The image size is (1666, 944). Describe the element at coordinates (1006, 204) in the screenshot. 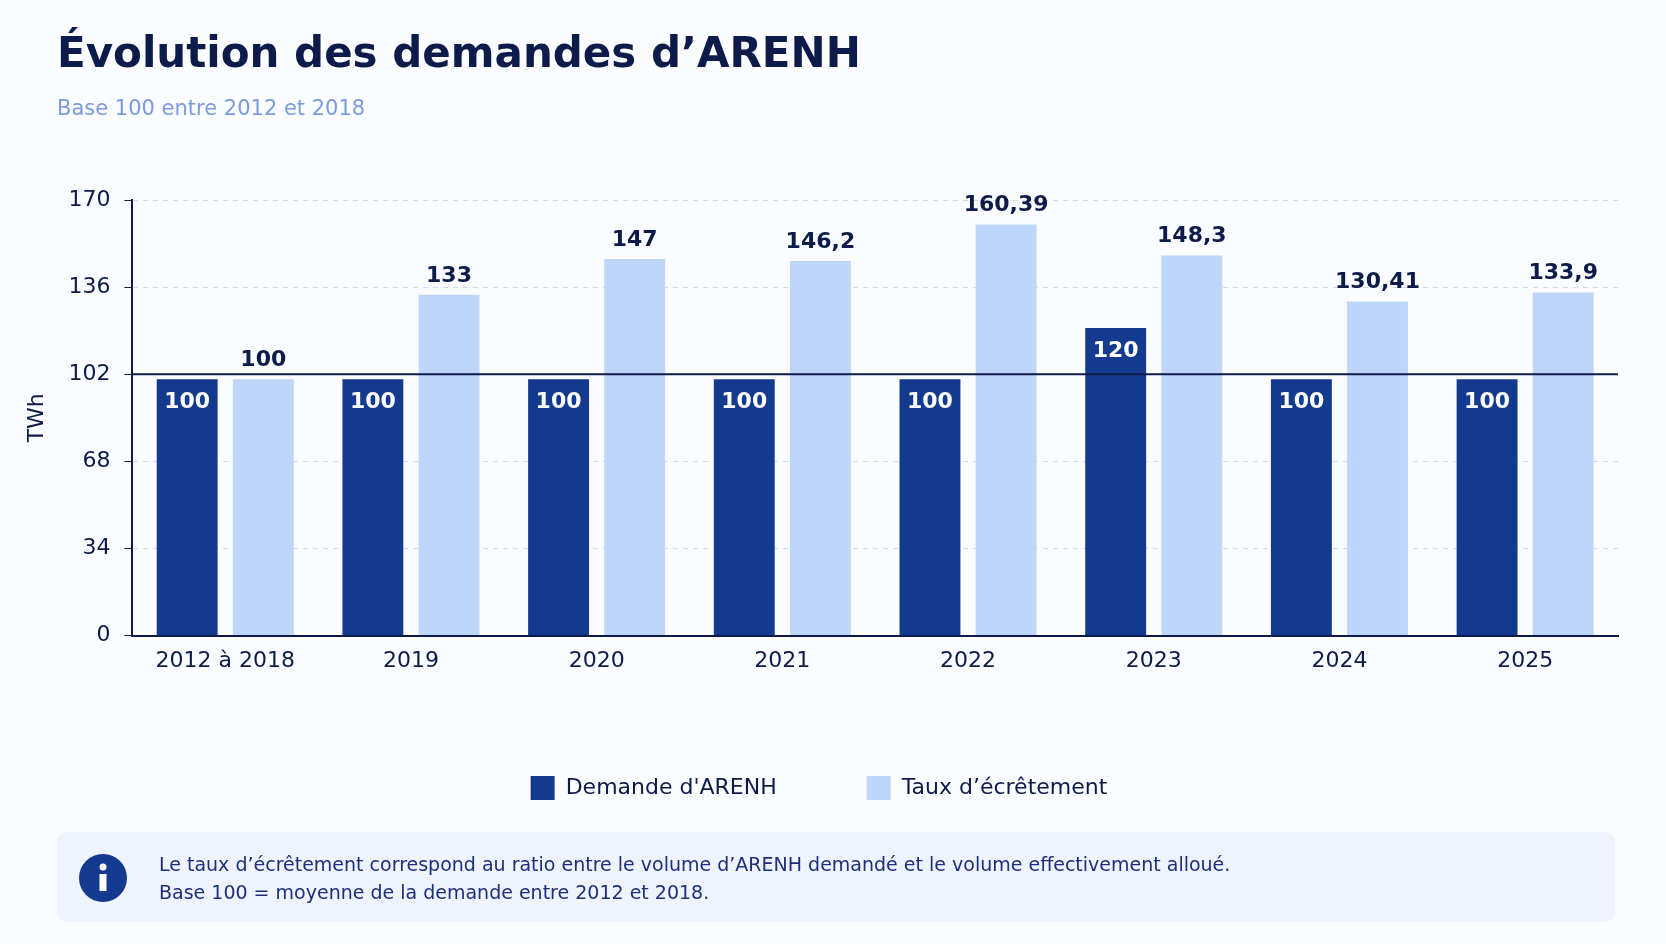

I see `data-label: 160,39` at that location.